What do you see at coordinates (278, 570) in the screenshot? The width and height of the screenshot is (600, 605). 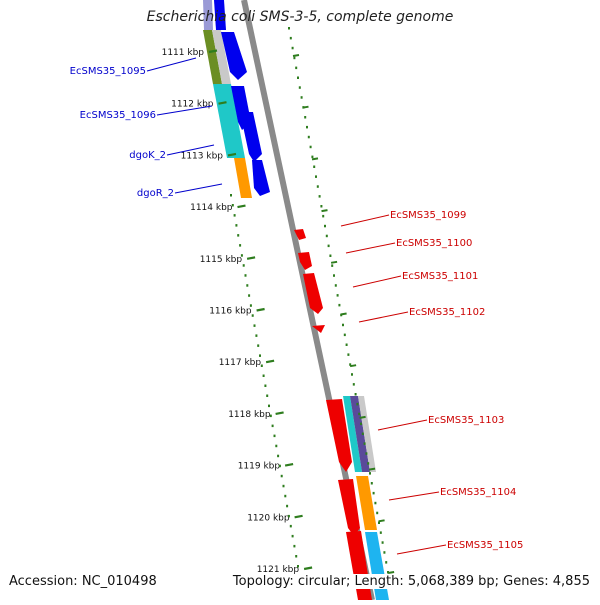 I see `tick-label: 1121 kbp` at bounding box center [278, 570].